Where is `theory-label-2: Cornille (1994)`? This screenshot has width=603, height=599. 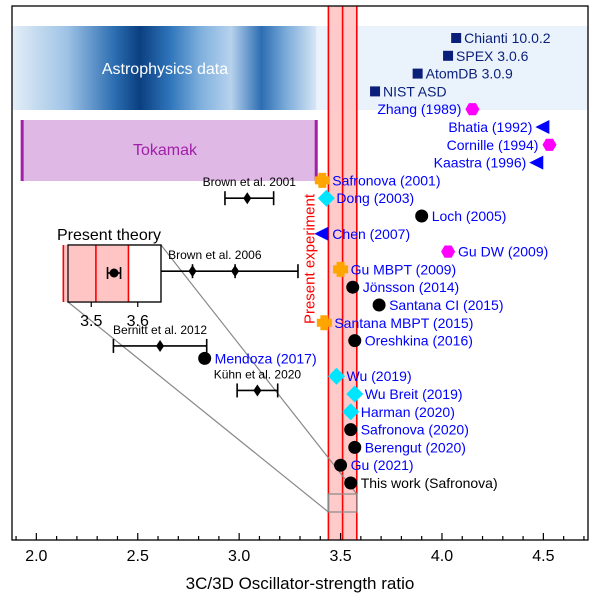 theory-label-2: Cornille (1994) is located at coordinates (493, 145).